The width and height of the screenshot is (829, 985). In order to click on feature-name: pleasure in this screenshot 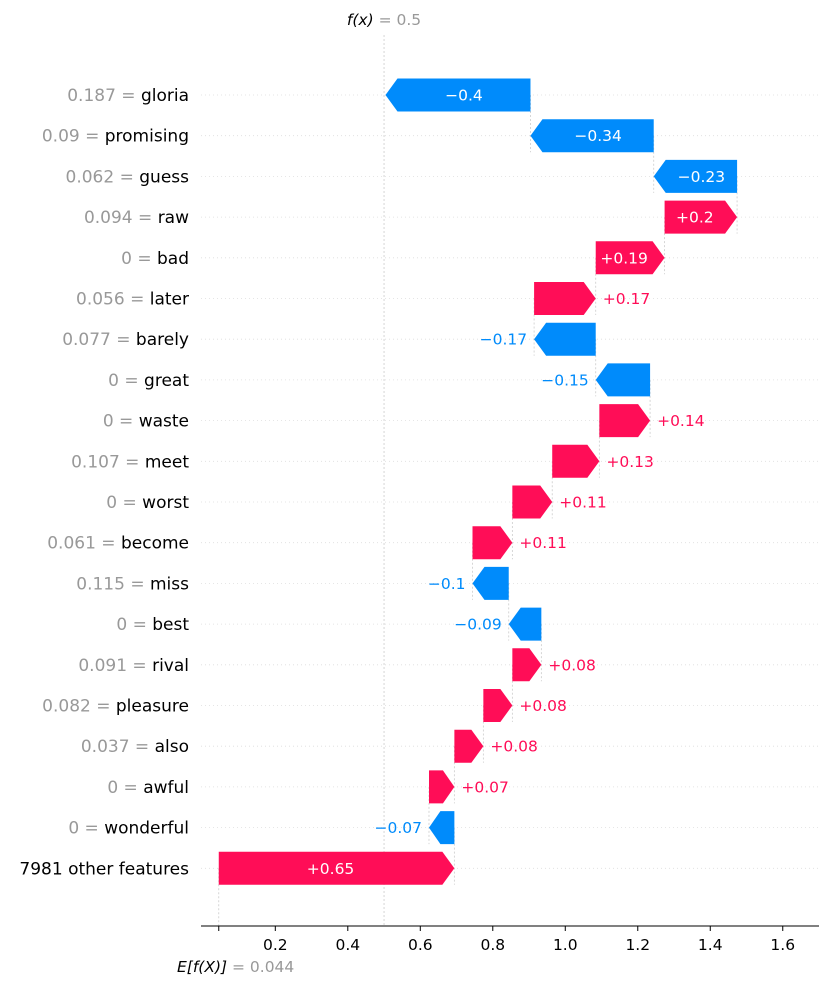, I will do `click(152, 707)`.